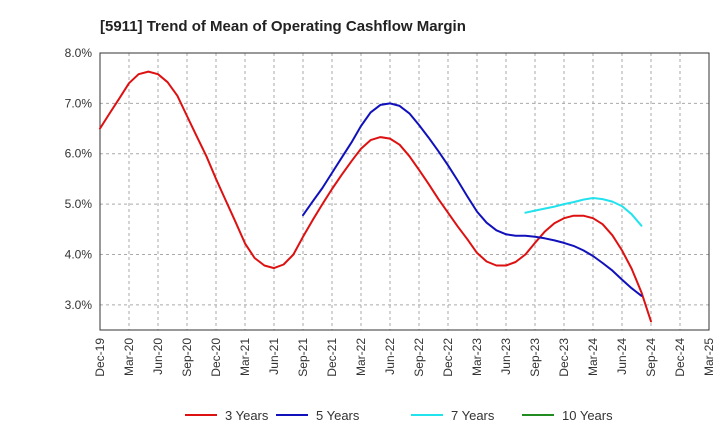  What do you see at coordinates (419, 357) in the screenshot?
I see `x-tick-label: Sep-22` at bounding box center [419, 357].